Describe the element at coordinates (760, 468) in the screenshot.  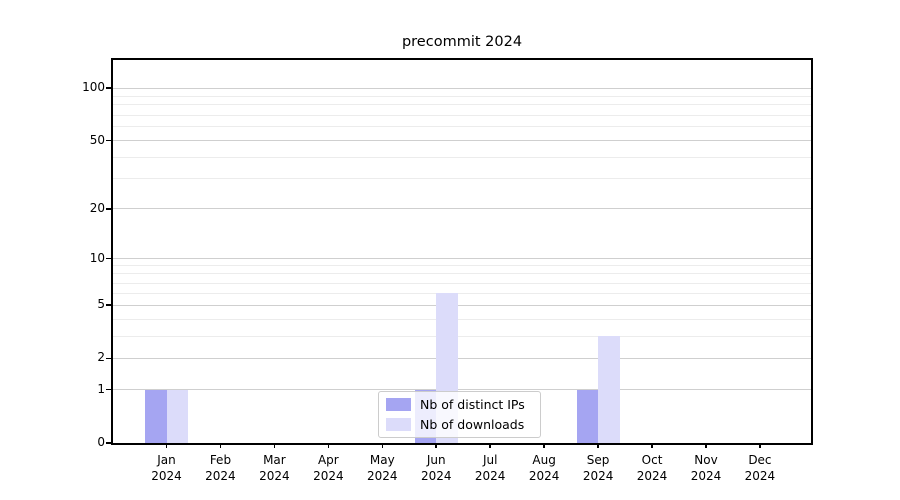
I see `x-axis-tick-label: Dec 2024` at that location.